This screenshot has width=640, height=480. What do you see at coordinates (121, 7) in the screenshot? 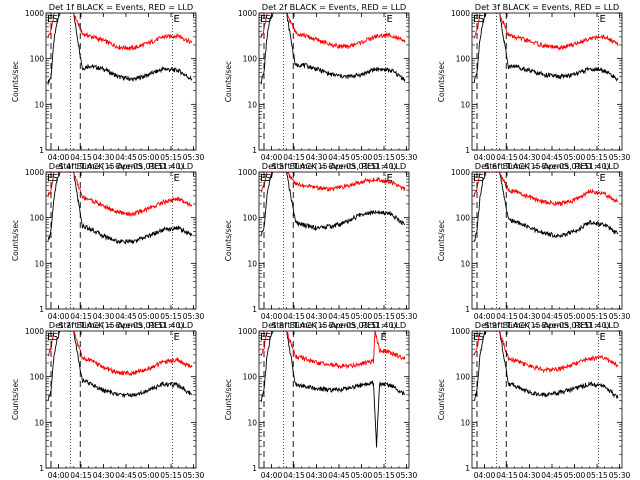
I see `chart-title: Det 1f BLACK = Events, RED = LLD` at bounding box center [121, 7].